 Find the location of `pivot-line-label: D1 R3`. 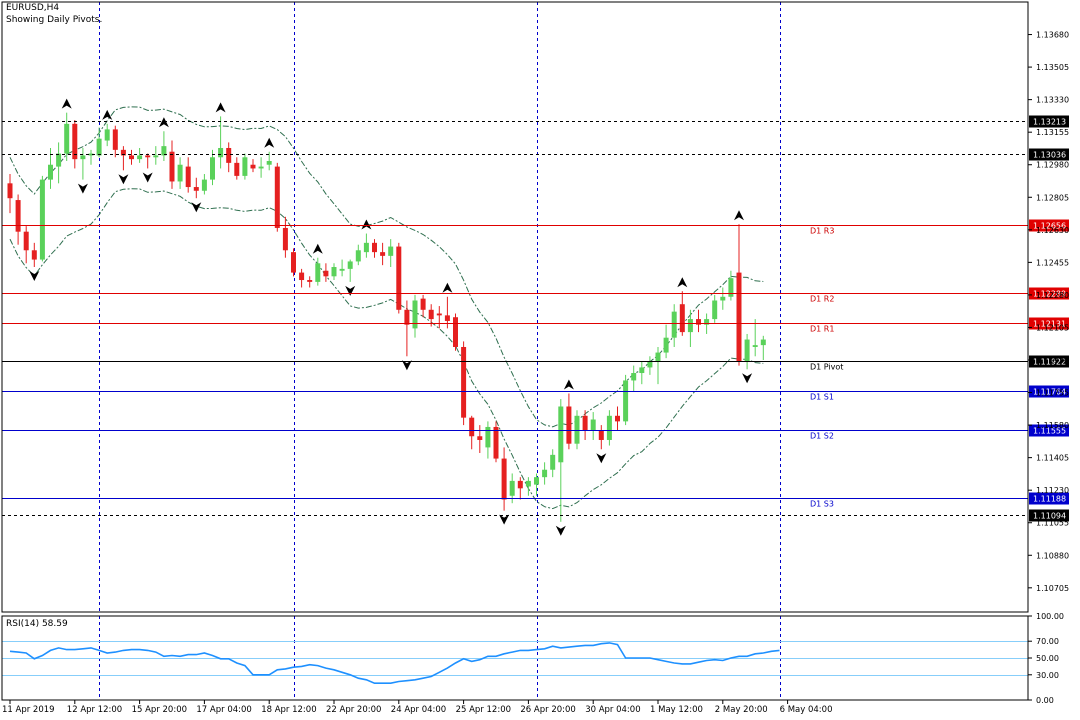

pivot-line-label: D1 R3 is located at coordinates (822, 231).